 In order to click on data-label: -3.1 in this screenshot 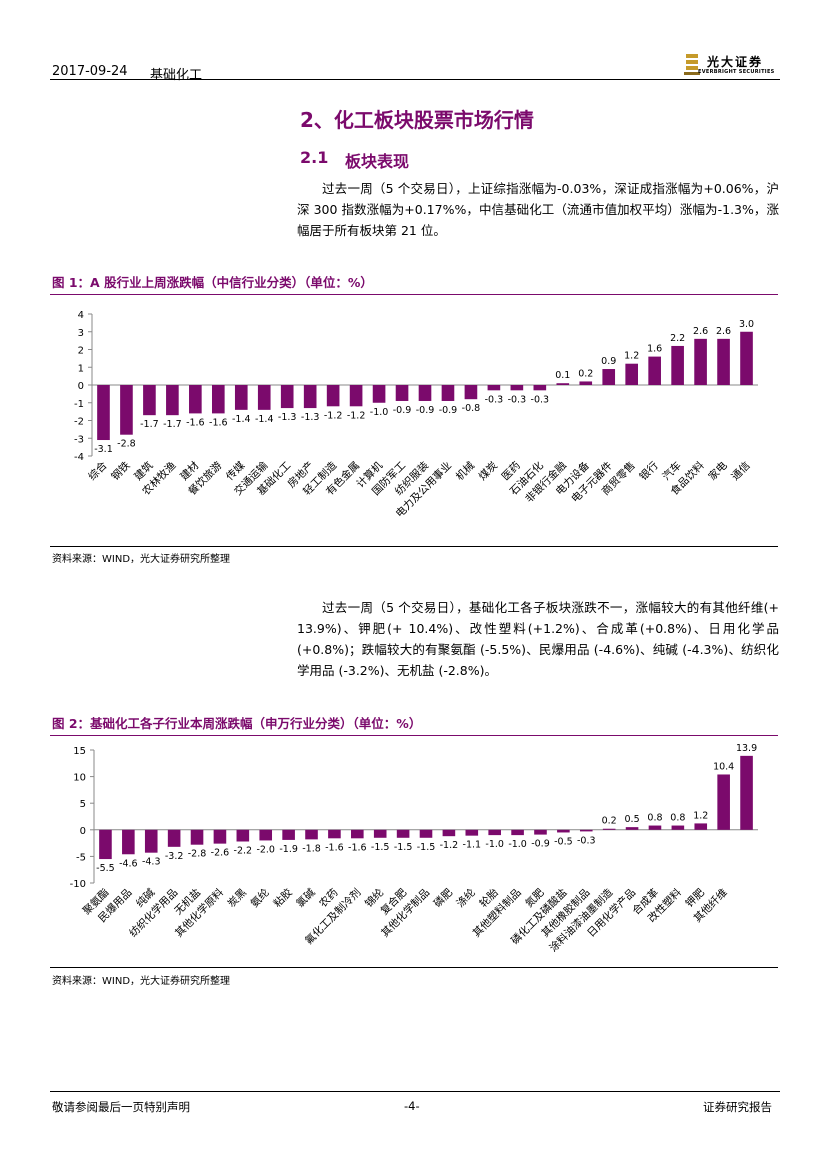, I will do `click(103, 449)`.